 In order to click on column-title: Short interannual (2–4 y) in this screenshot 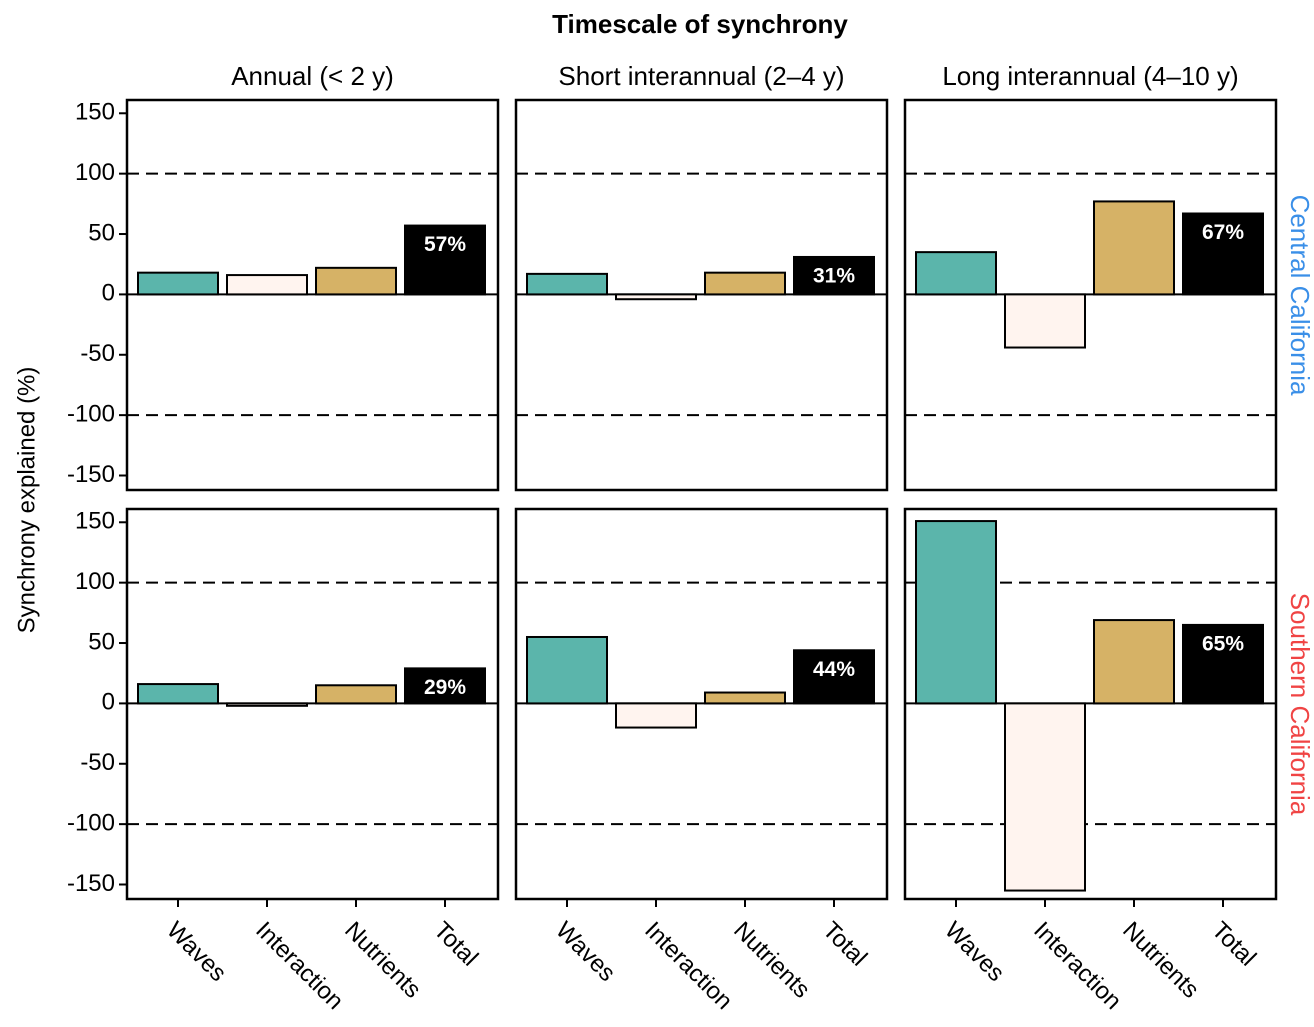, I will do `click(701, 76)`.